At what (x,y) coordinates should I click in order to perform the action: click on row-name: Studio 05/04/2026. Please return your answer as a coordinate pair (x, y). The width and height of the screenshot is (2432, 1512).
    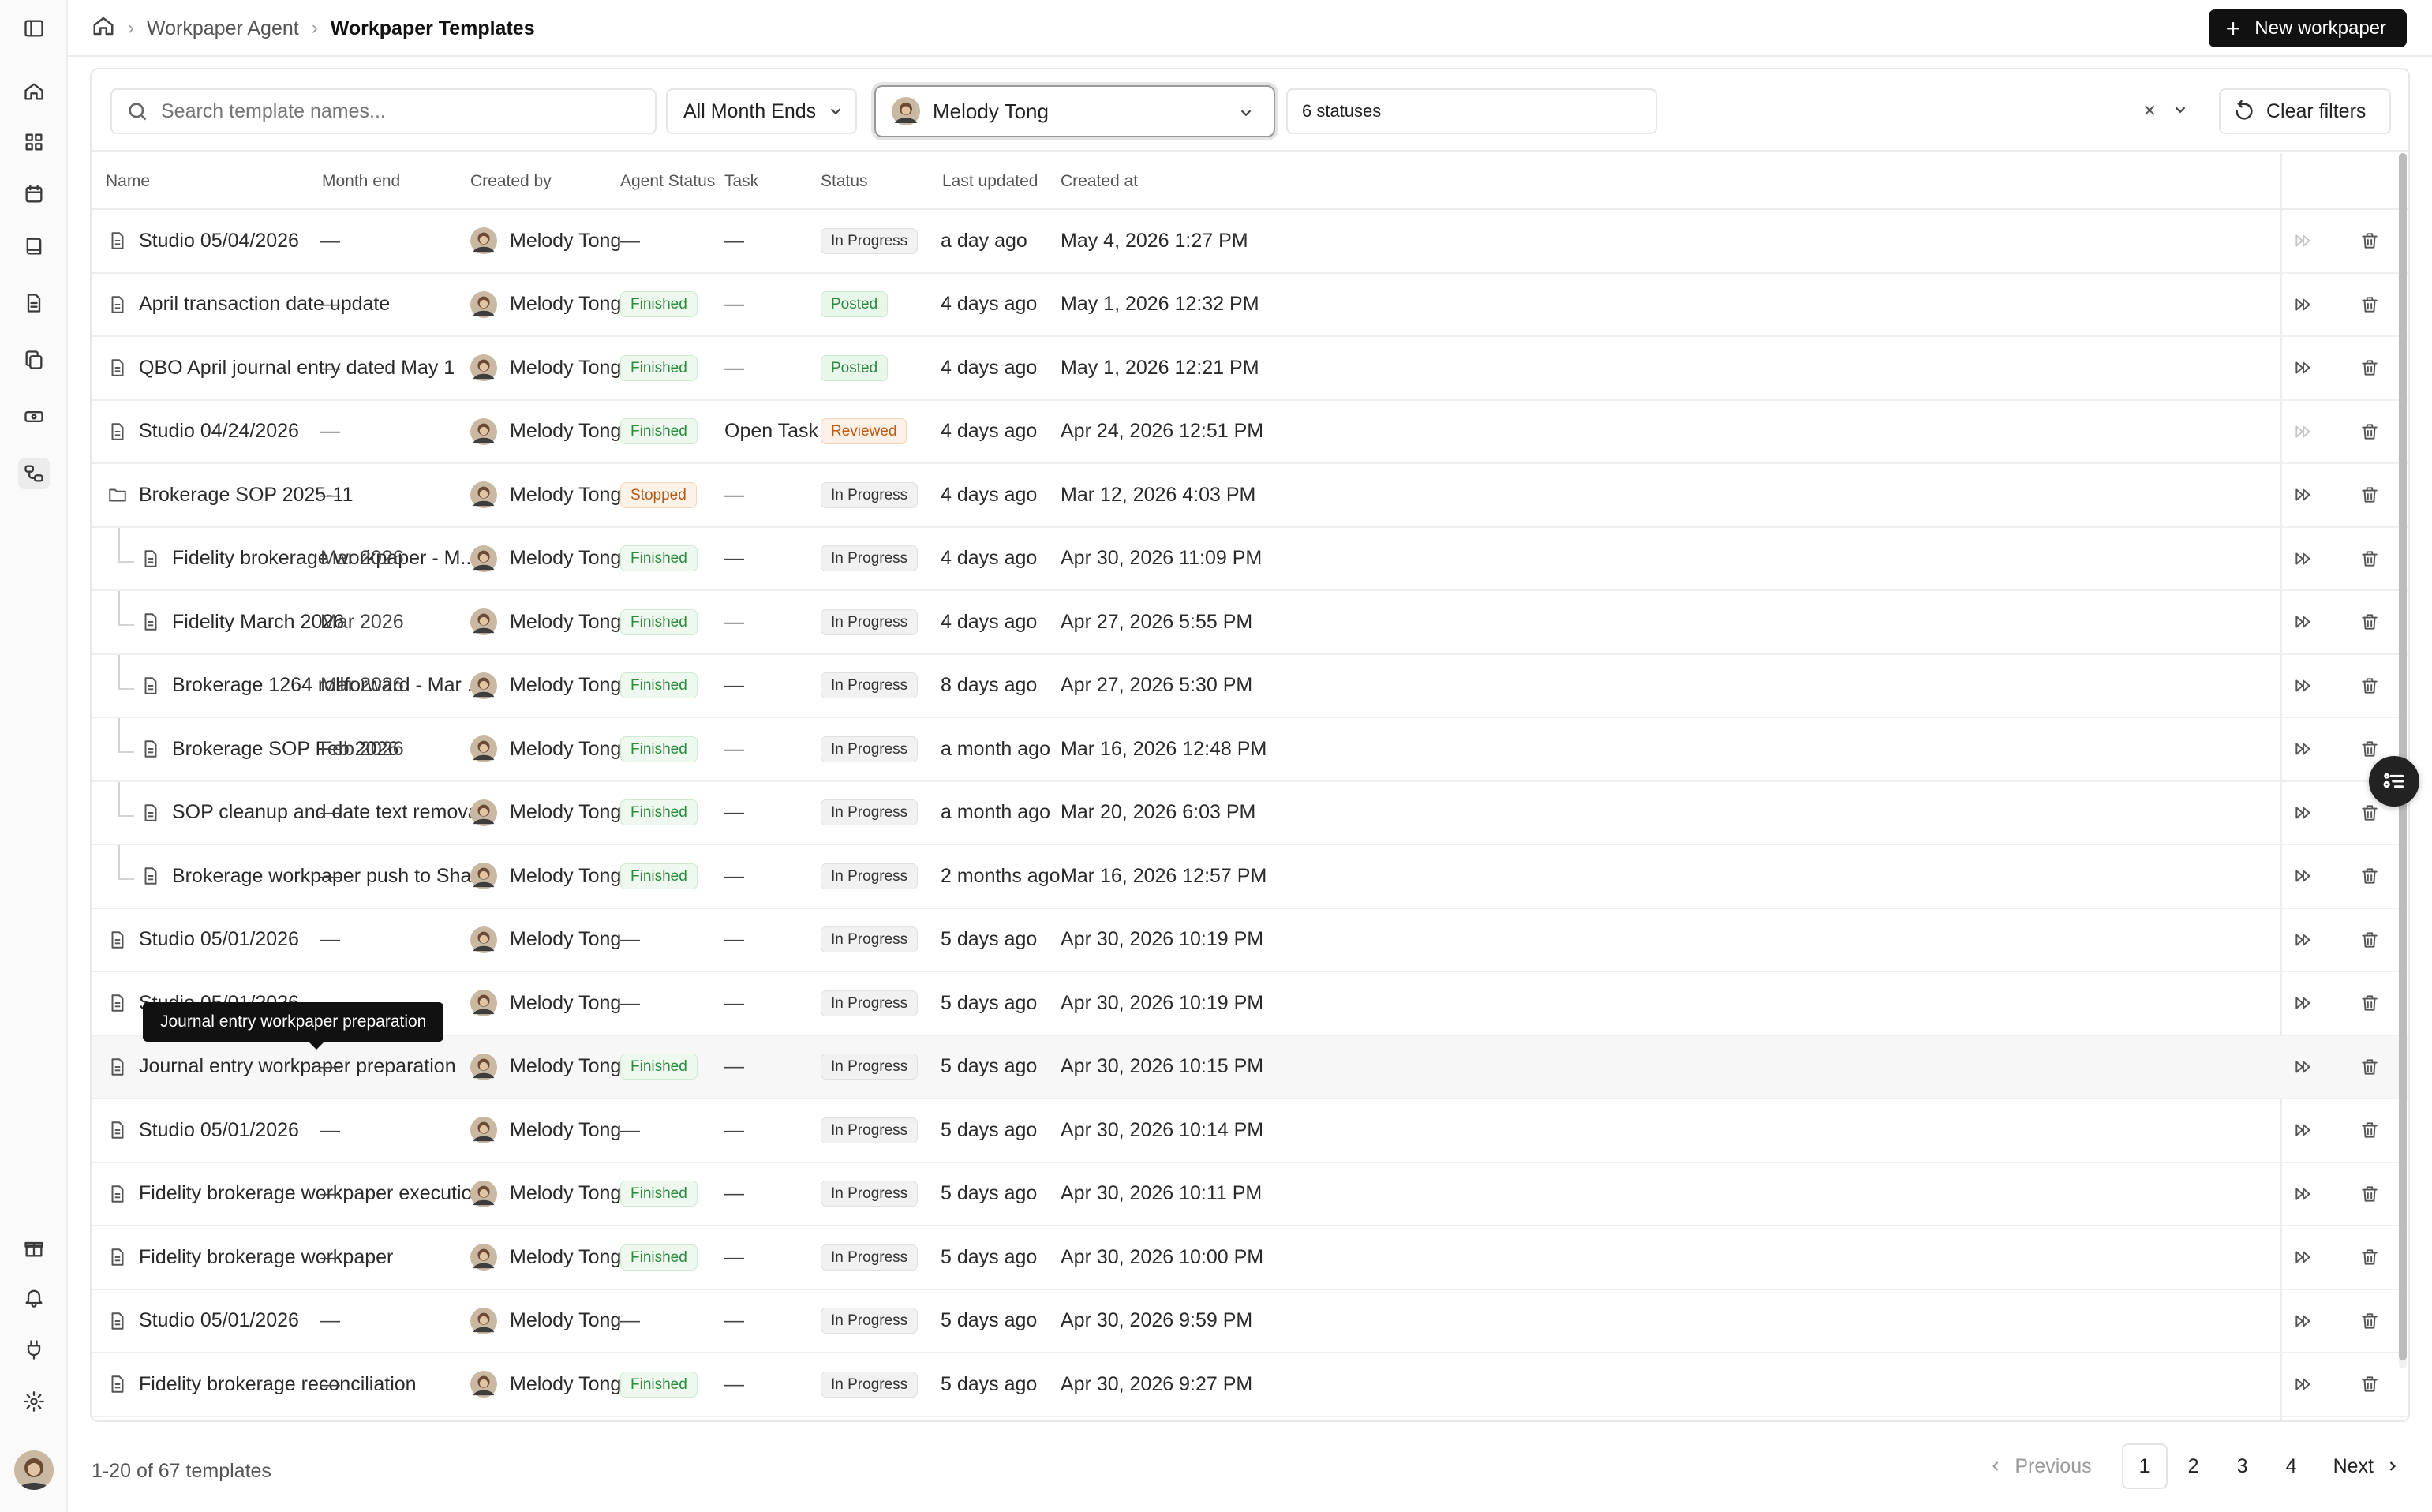
    Looking at the image, I should click on (203, 241).